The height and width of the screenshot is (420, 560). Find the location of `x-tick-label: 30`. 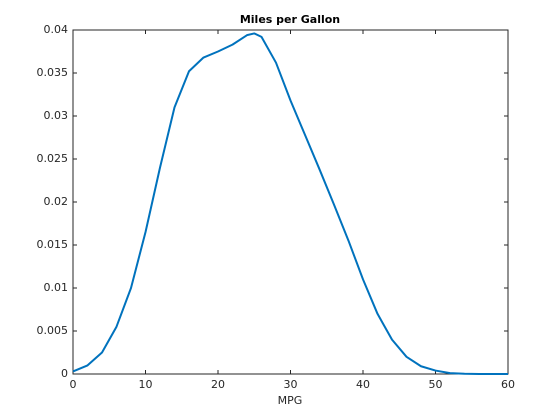

x-tick-label: 30 is located at coordinates (291, 384).